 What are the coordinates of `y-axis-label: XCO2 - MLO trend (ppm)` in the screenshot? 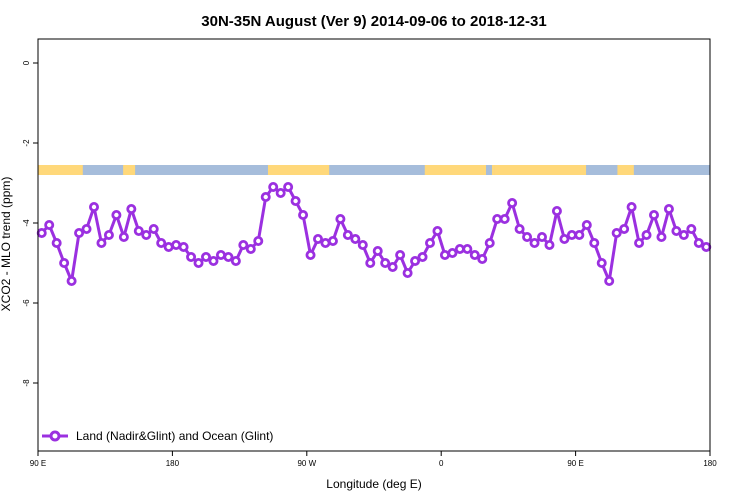 It's located at (6, 244).